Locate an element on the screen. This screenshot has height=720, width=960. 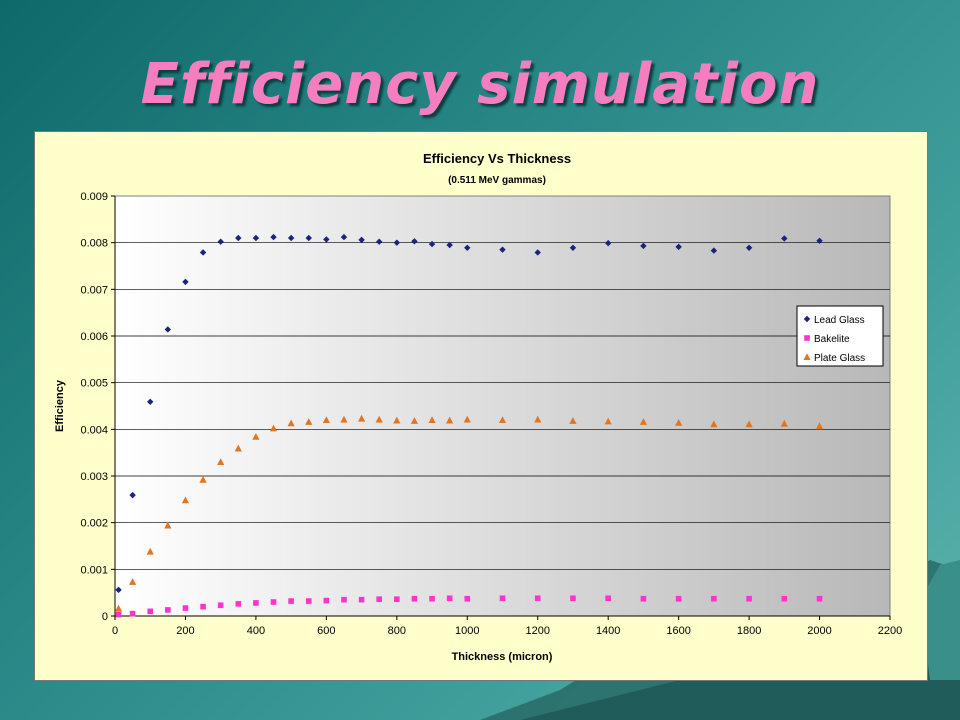
x-tick-label: 1000 is located at coordinates (467, 631).